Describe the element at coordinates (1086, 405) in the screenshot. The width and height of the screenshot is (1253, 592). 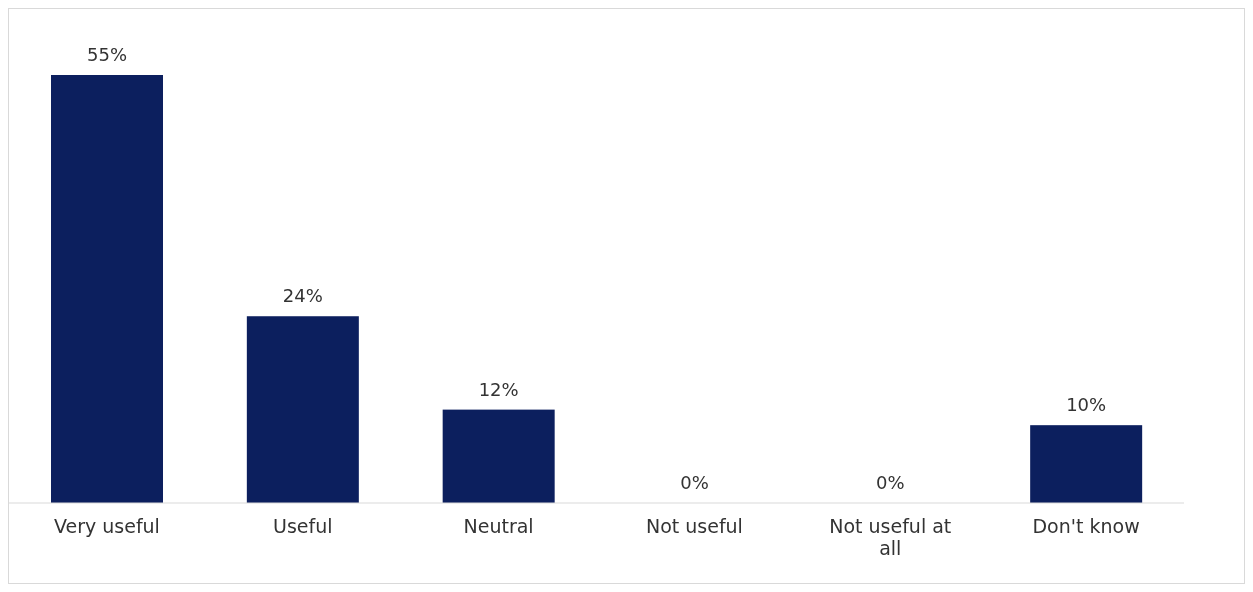
I see `data-label: 10%` at that location.